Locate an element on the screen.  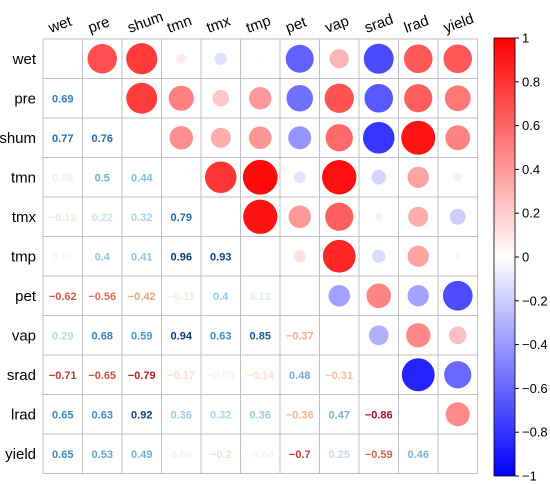
corr-value-srad-tmn: −0.17 is located at coordinates (181, 376).